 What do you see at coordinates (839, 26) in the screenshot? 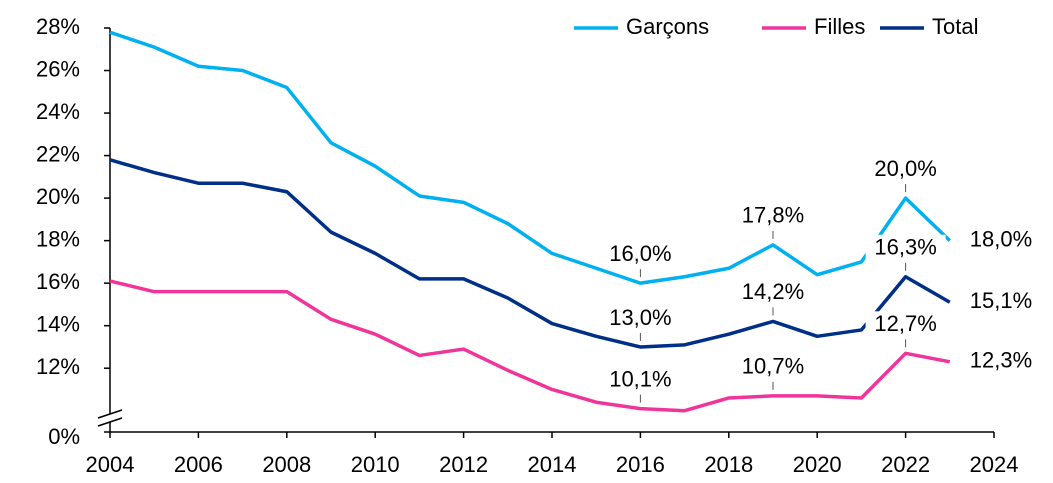
I see `legend-label: Filles` at bounding box center [839, 26].